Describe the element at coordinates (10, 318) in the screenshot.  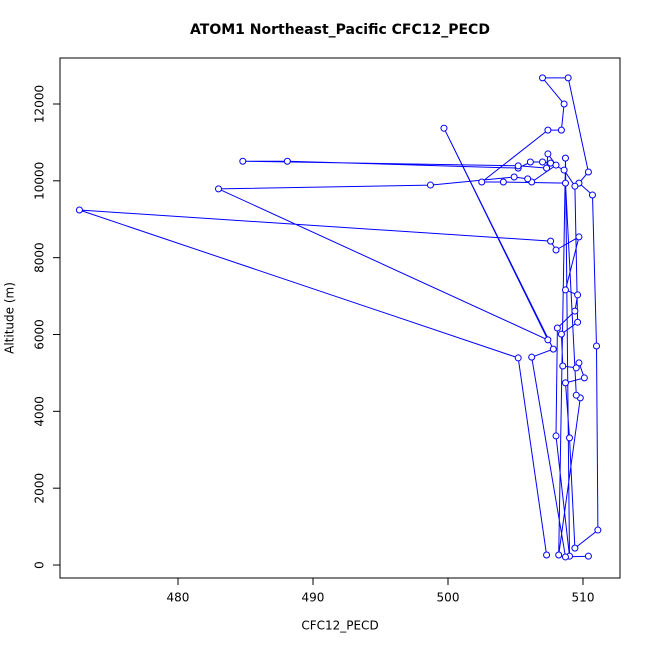
I see `y-axis-label: Altitude (m)` at that location.